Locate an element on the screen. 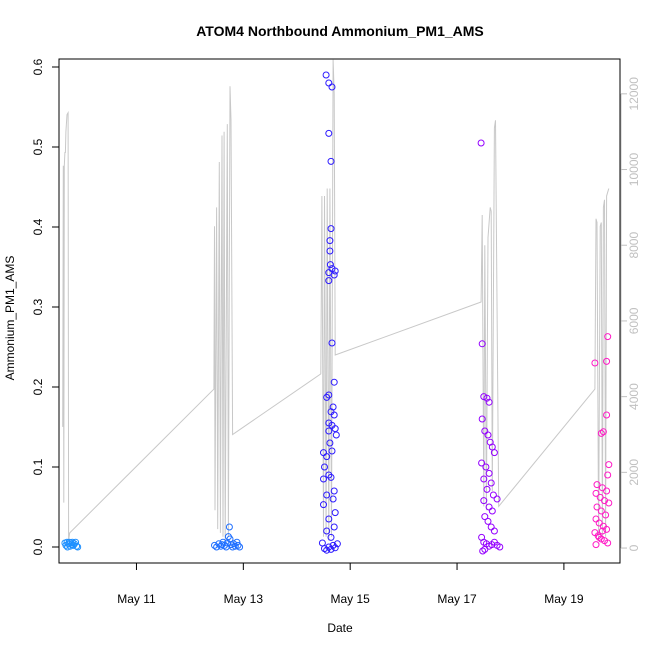  x-axis-label: Date is located at coordinates (340, 628).